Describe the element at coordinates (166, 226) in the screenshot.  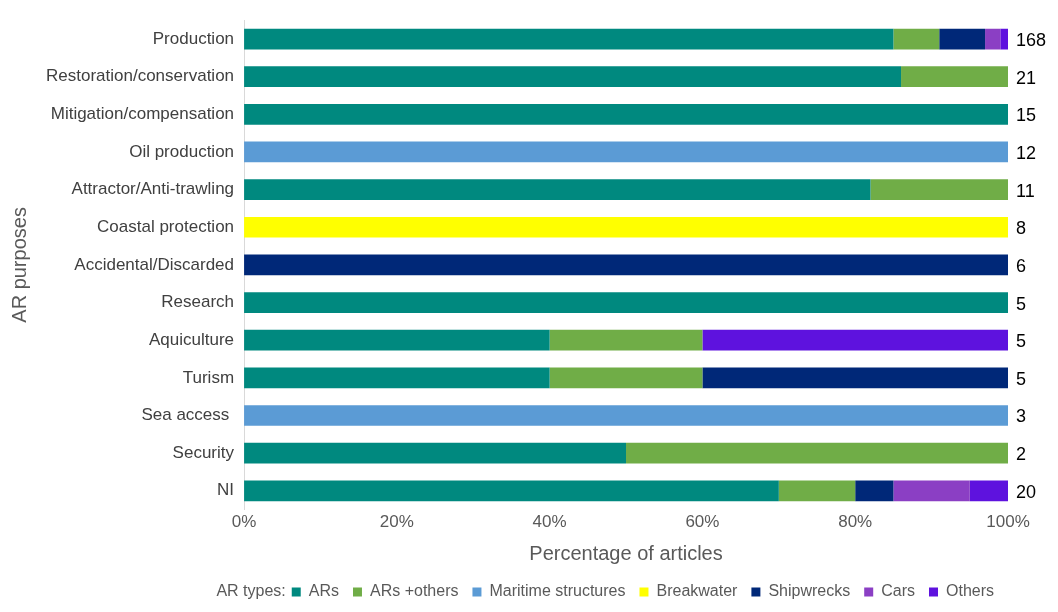
I see `y-tick-label: Coastal protection` at that location.